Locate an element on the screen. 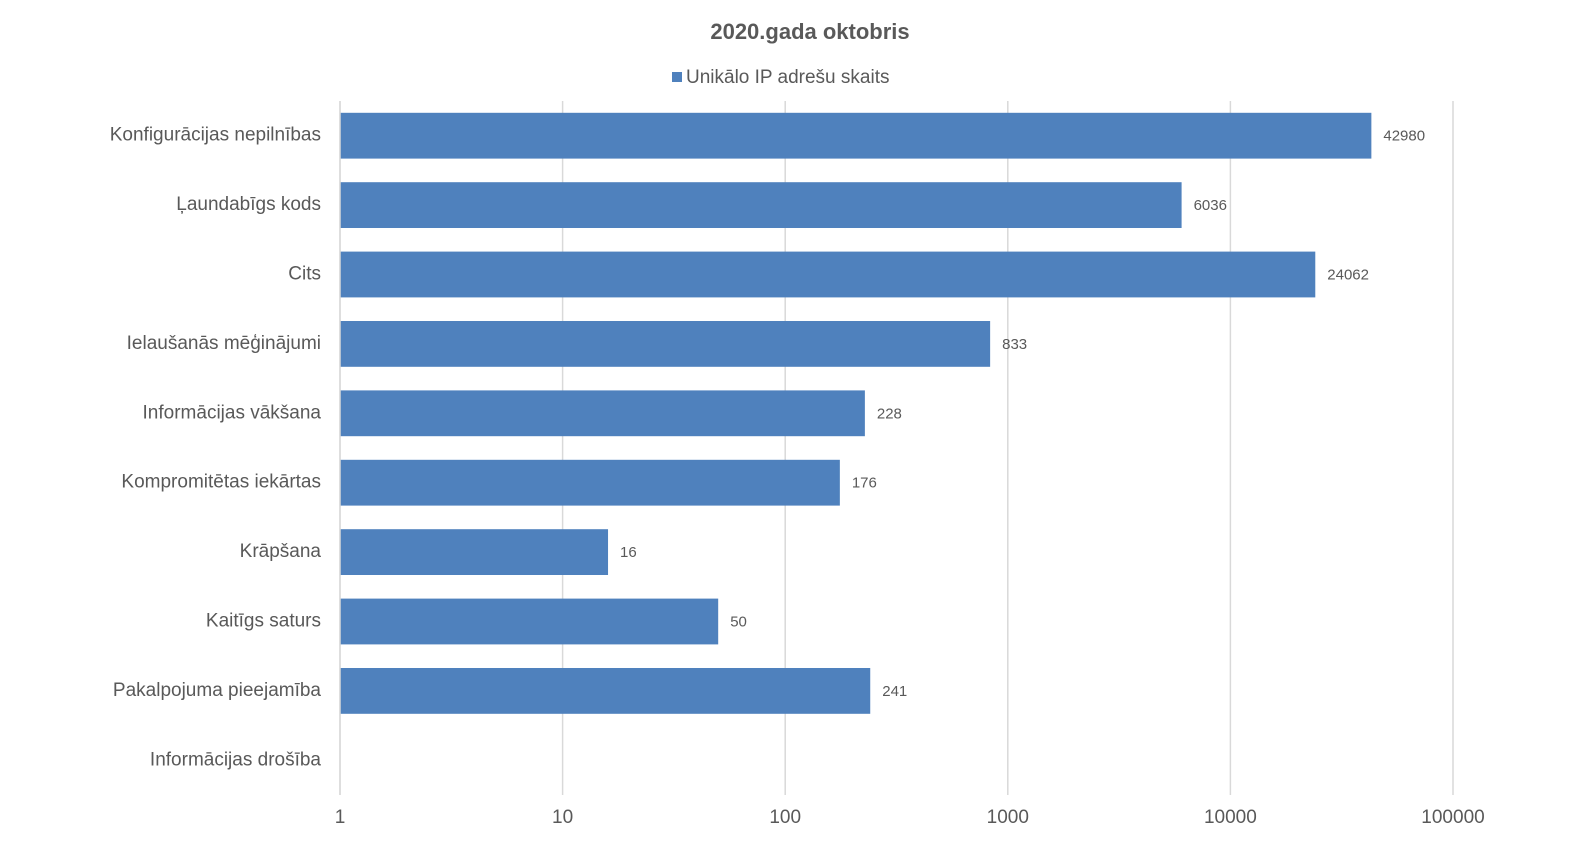  x-tick-label: 1 is located at coordinates (340, 817).